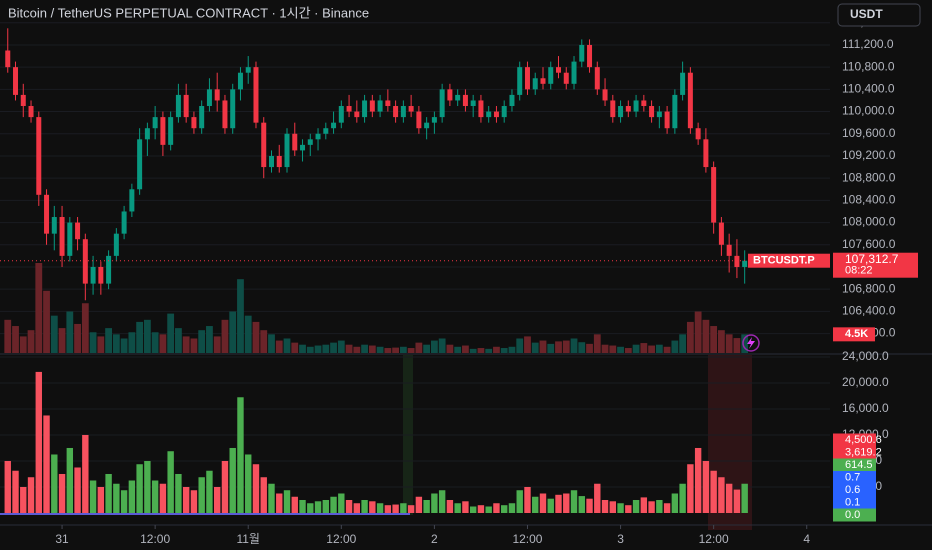  What do you see at coordinates (869, 222) in the screenshot?
I see `y-tick-label: 108,000.0` at bounding box center [869, 222].